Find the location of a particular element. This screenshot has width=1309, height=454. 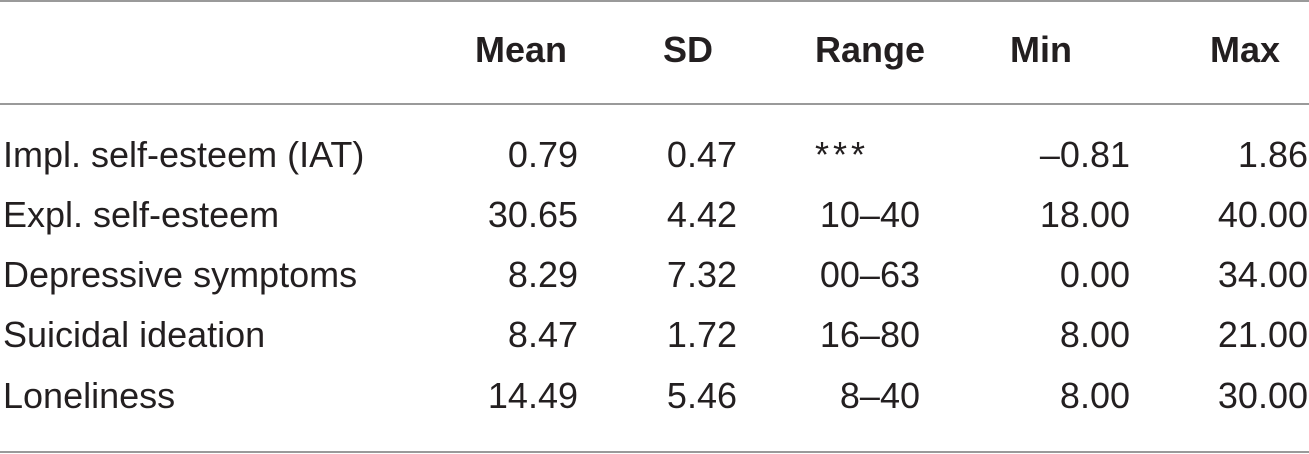

cell-range: 00–63 is located at coordinates (869, 274).